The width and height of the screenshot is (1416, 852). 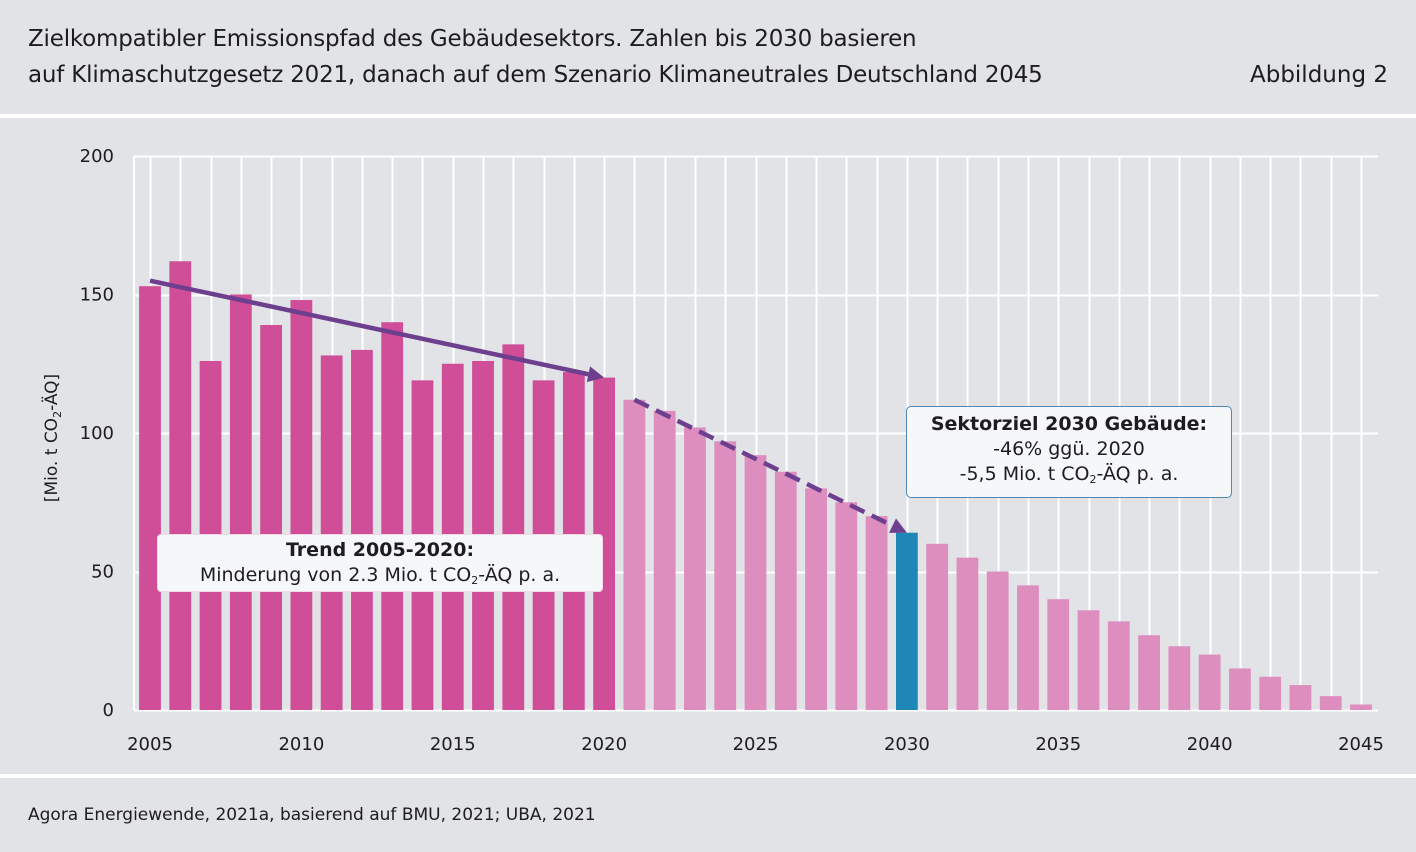 I want to click on top-divider, so click(x=708, y=116).